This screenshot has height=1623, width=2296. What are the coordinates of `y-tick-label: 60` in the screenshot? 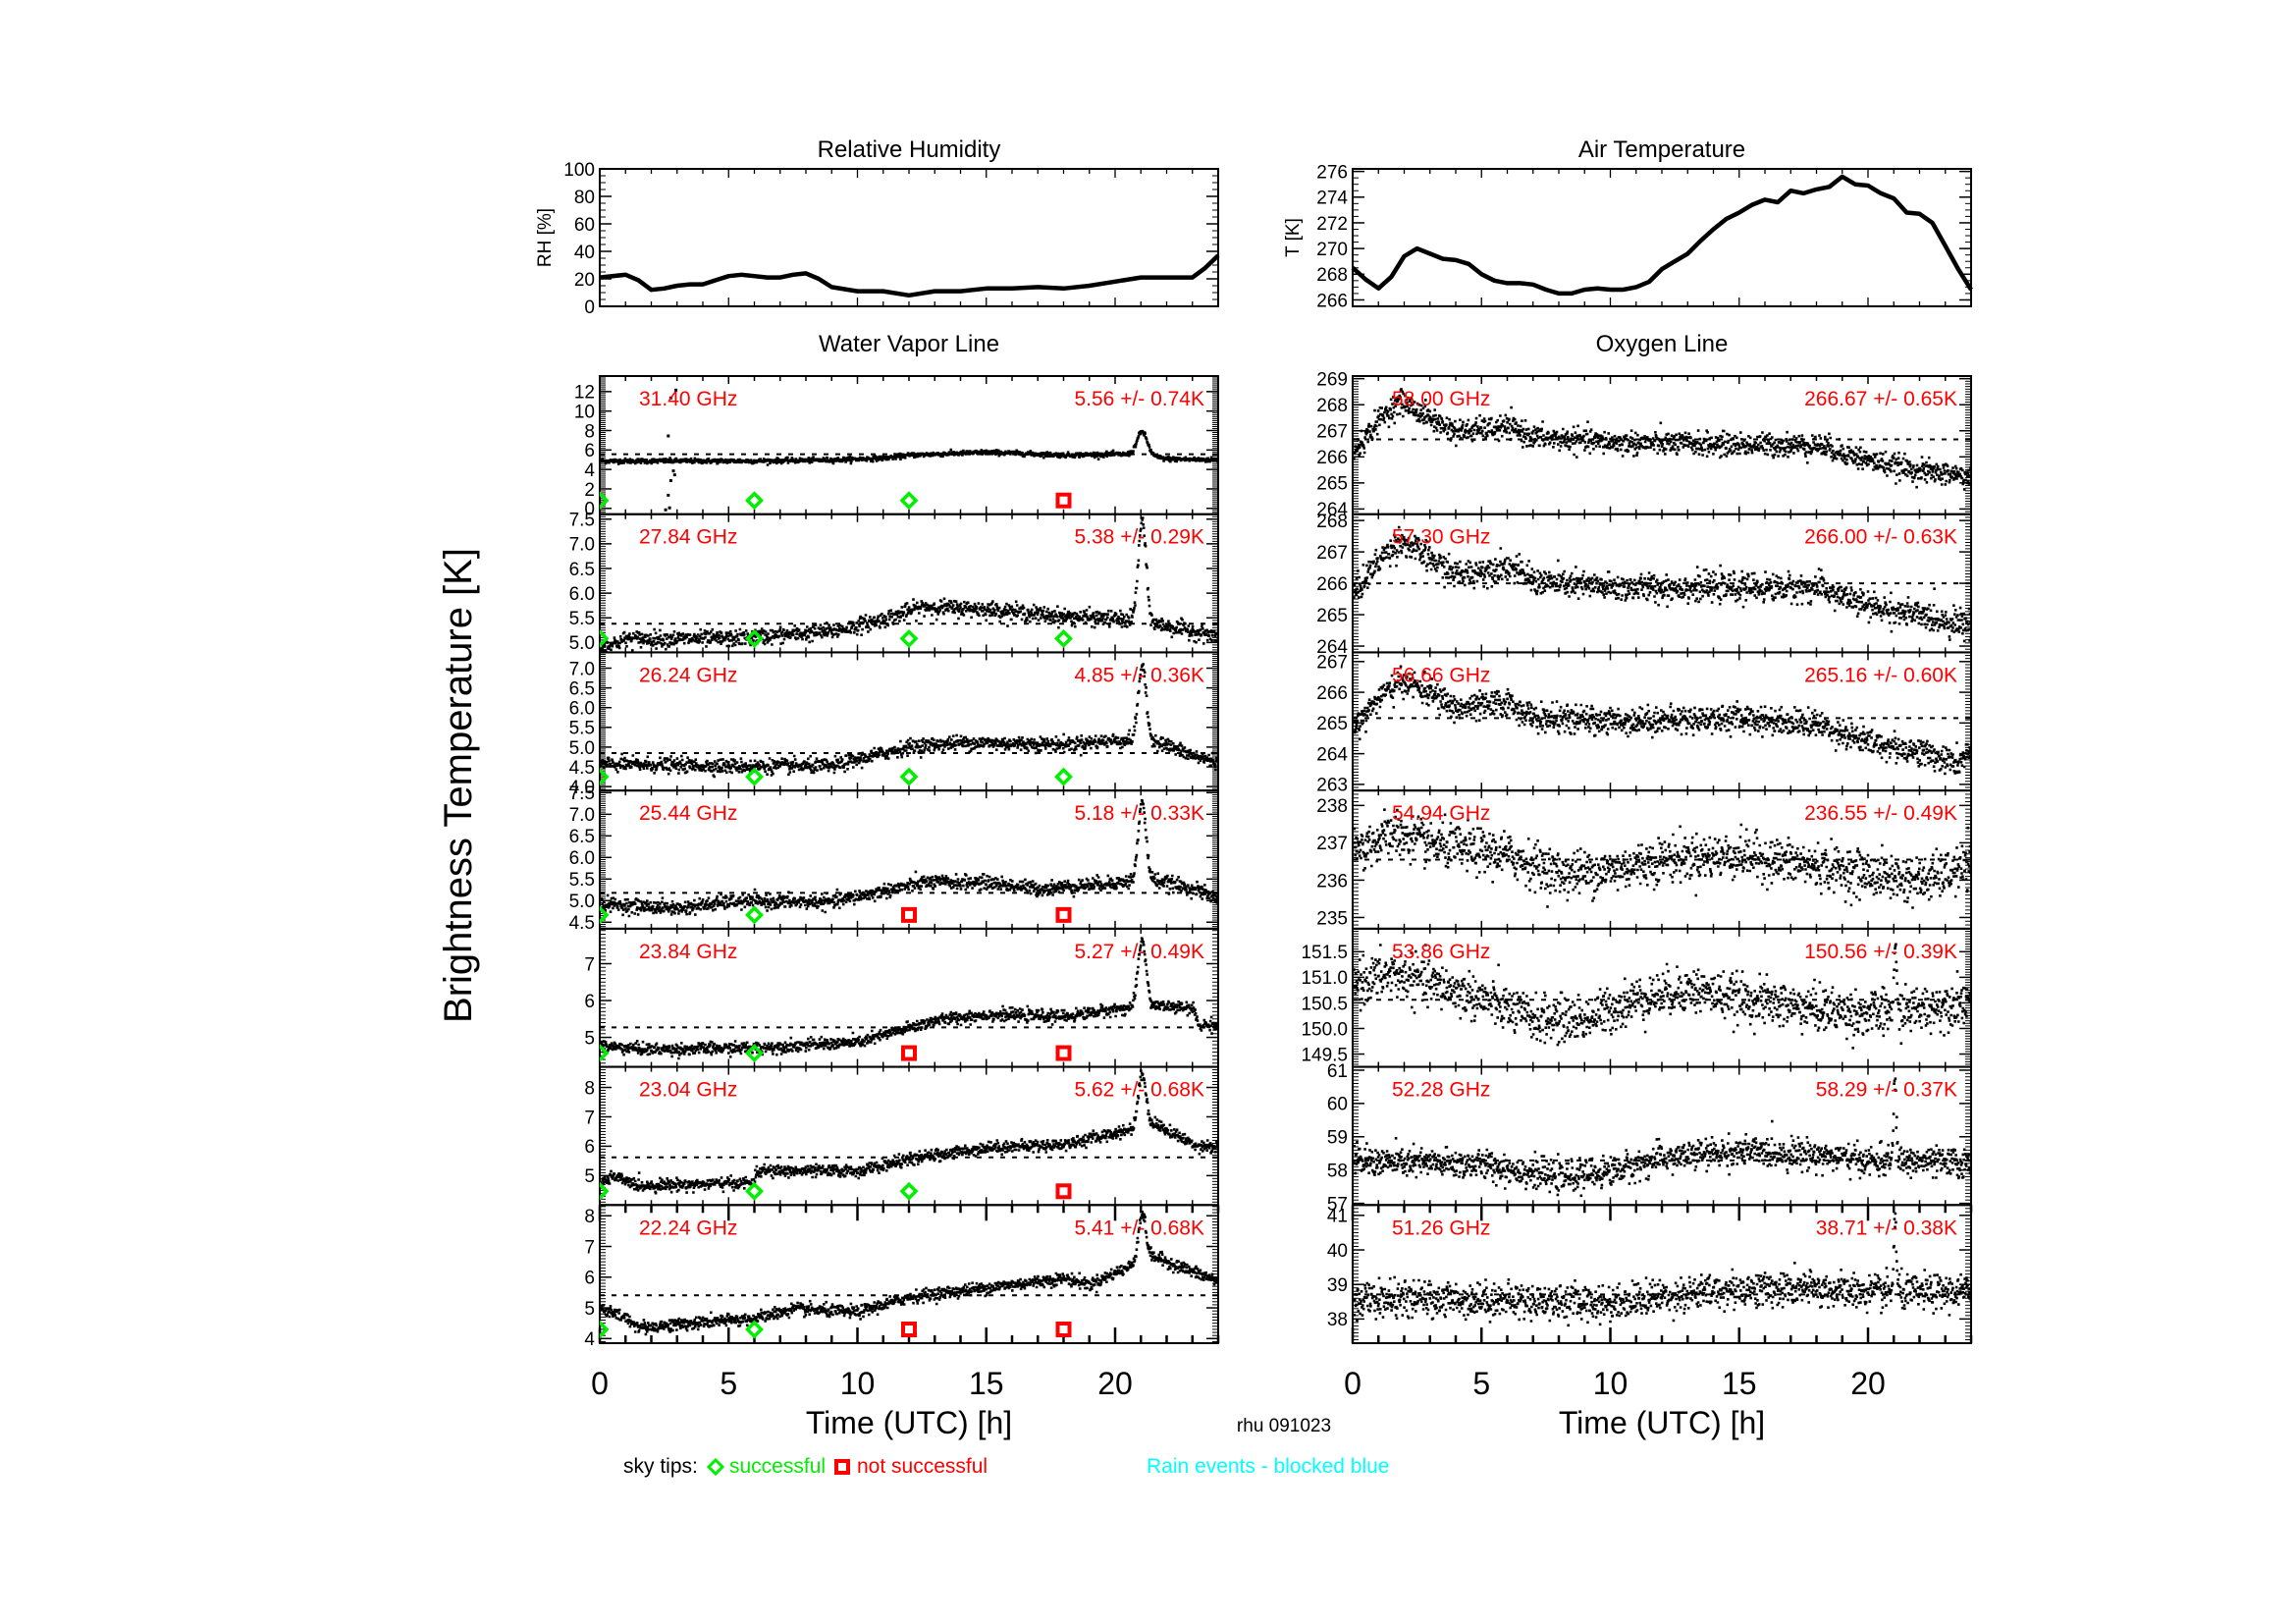 It's located at (585, 225).